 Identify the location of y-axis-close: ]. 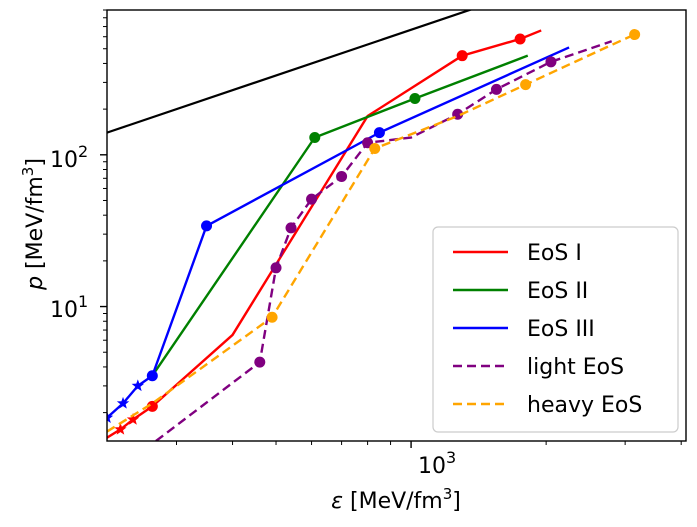
(35, 162).